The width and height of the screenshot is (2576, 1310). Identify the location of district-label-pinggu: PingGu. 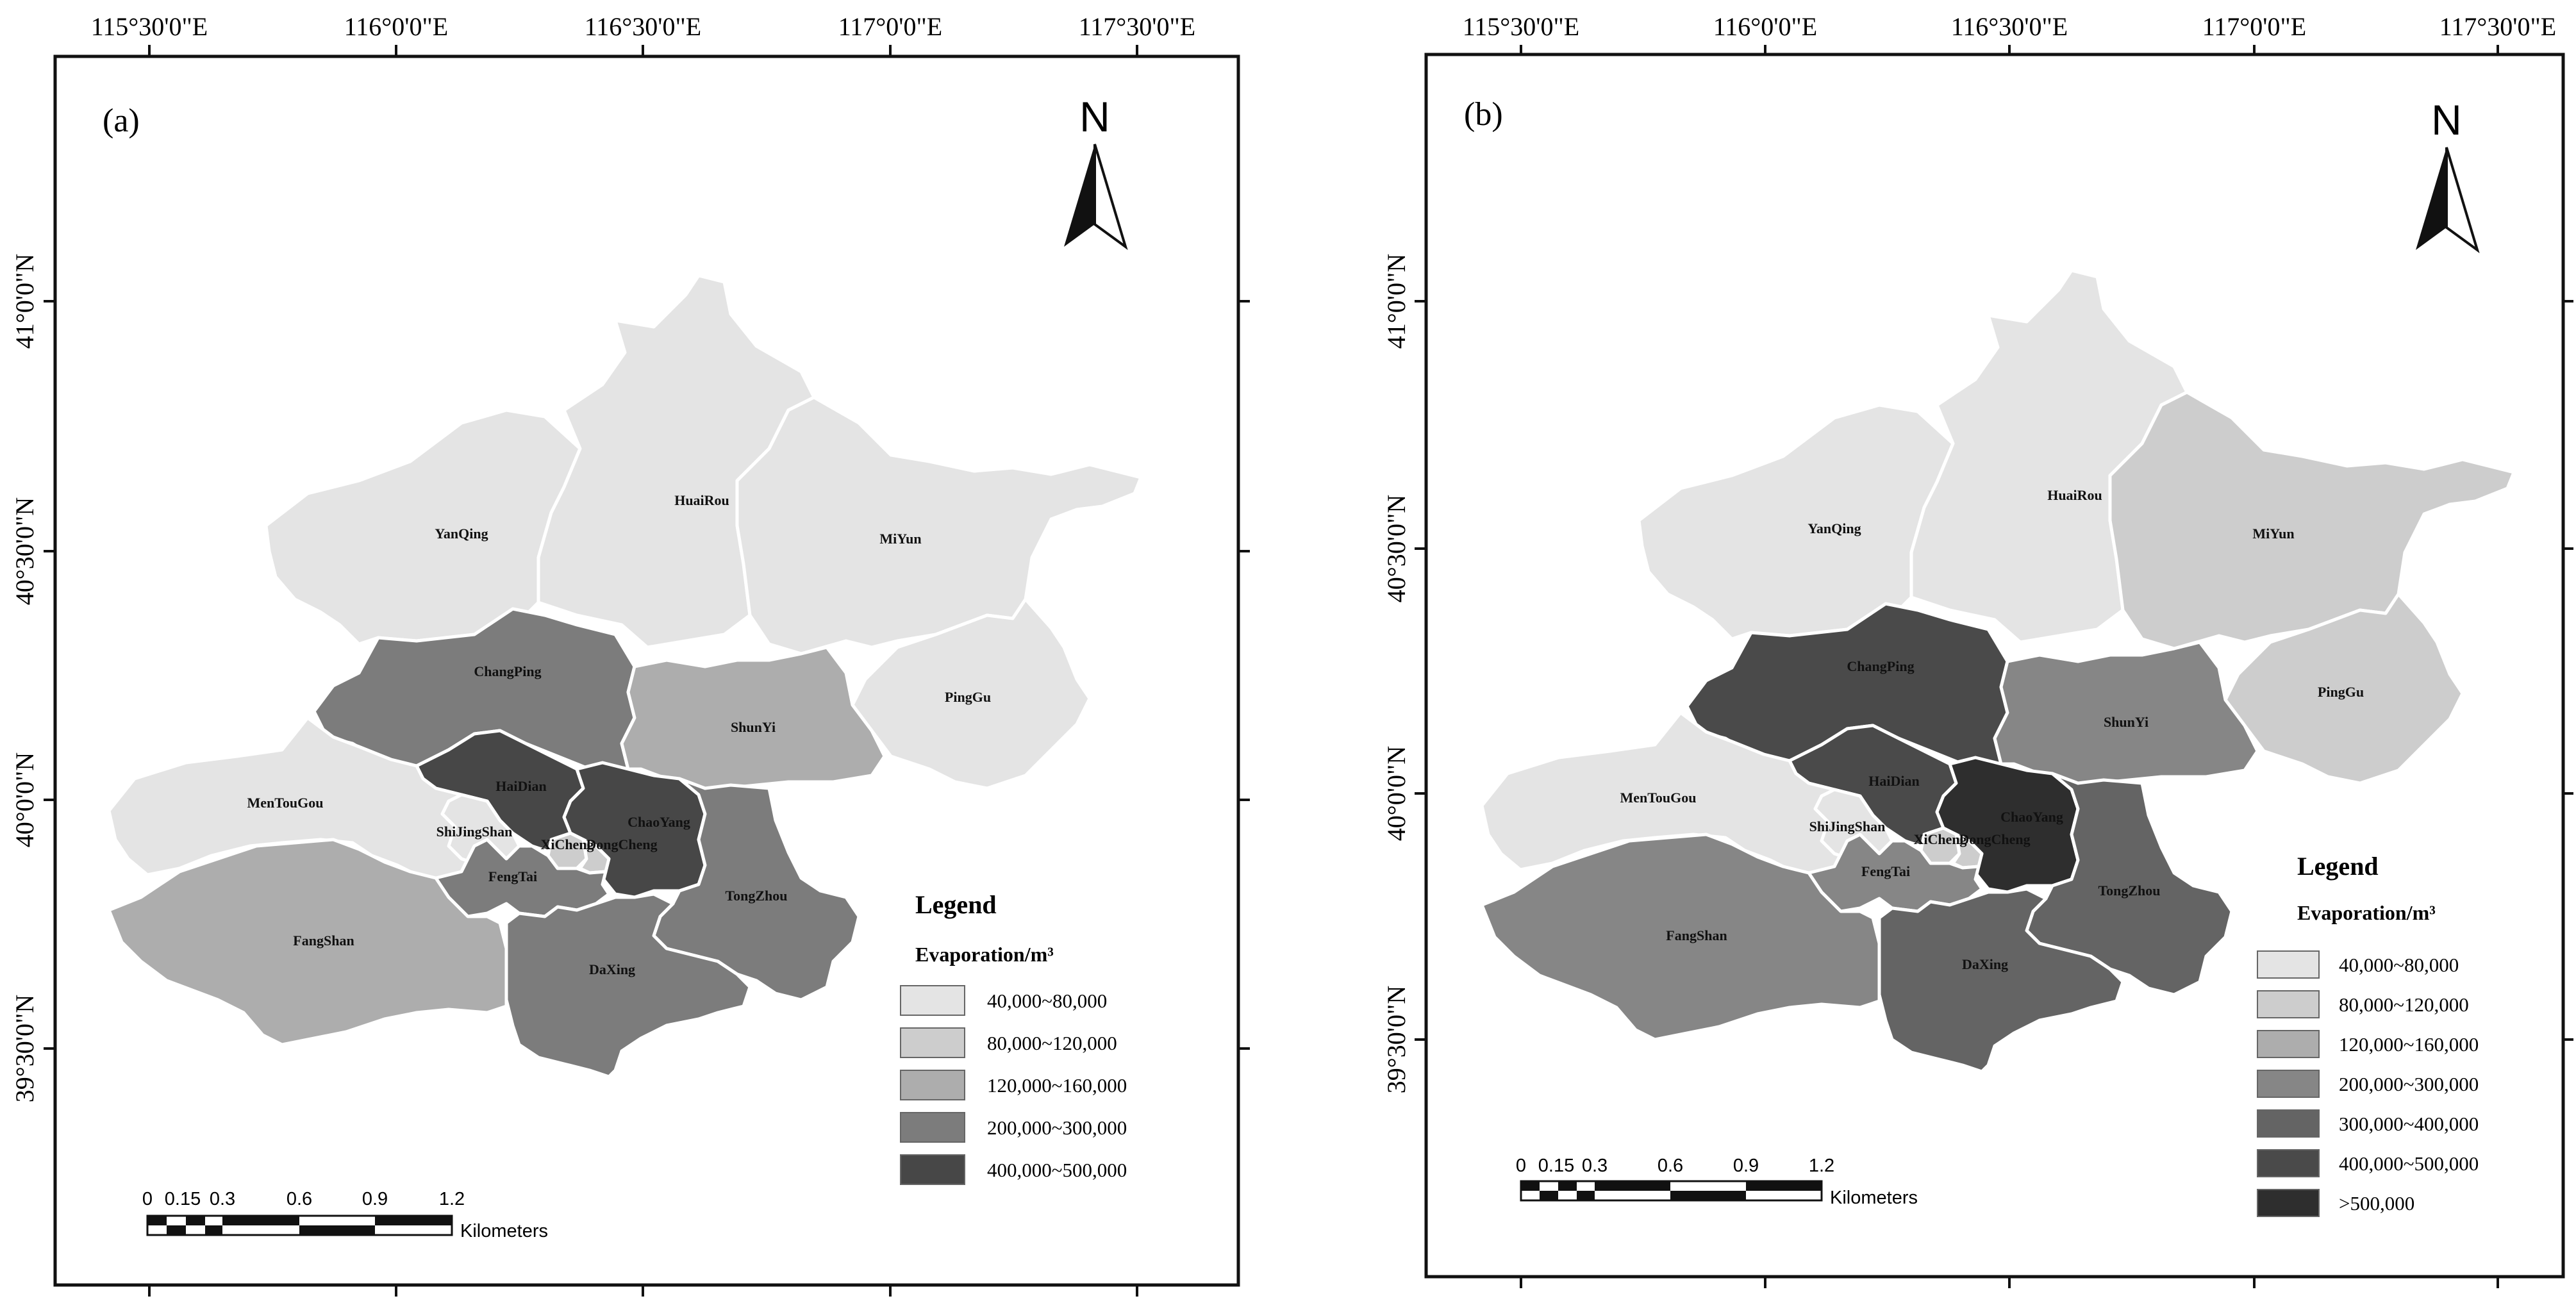
(968, 697).